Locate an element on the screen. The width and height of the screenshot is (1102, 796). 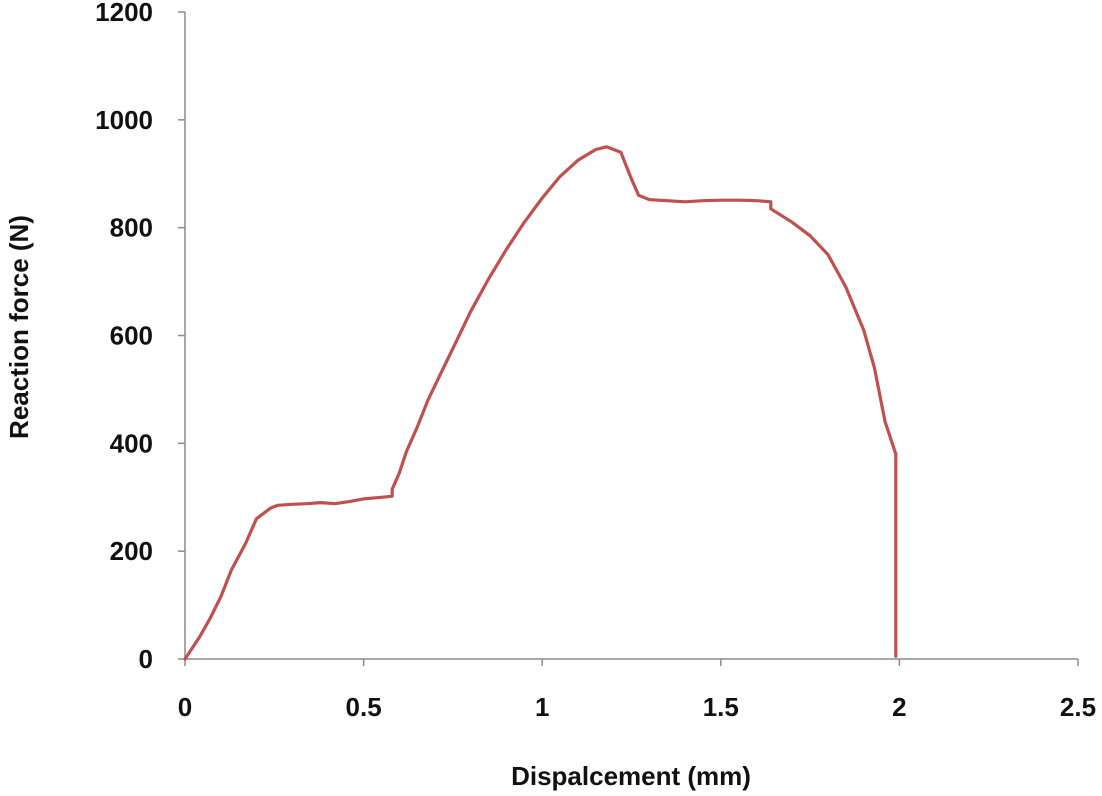
x-tick-label: 0.5 is located at coordinates (364, 707).